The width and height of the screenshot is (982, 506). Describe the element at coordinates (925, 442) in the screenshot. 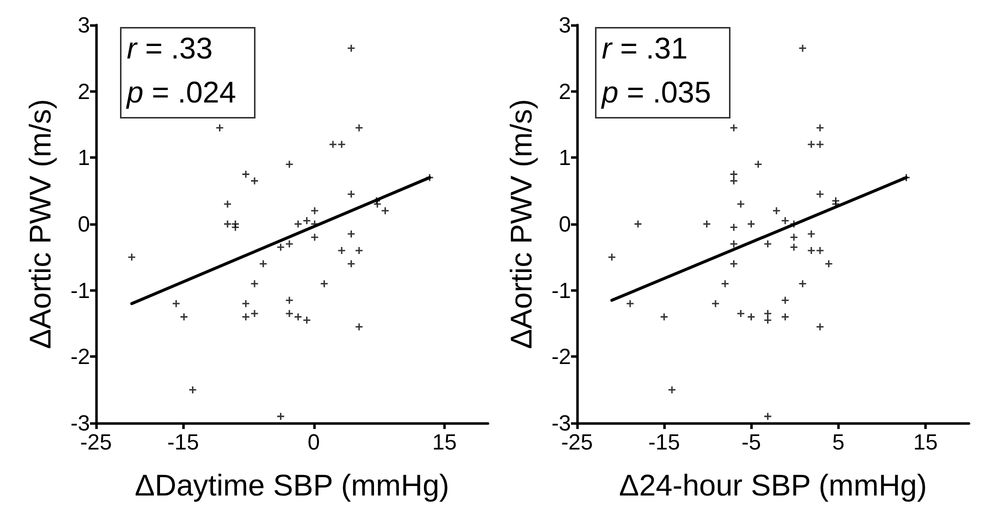

I see `x-tick-label: 15` at that location.